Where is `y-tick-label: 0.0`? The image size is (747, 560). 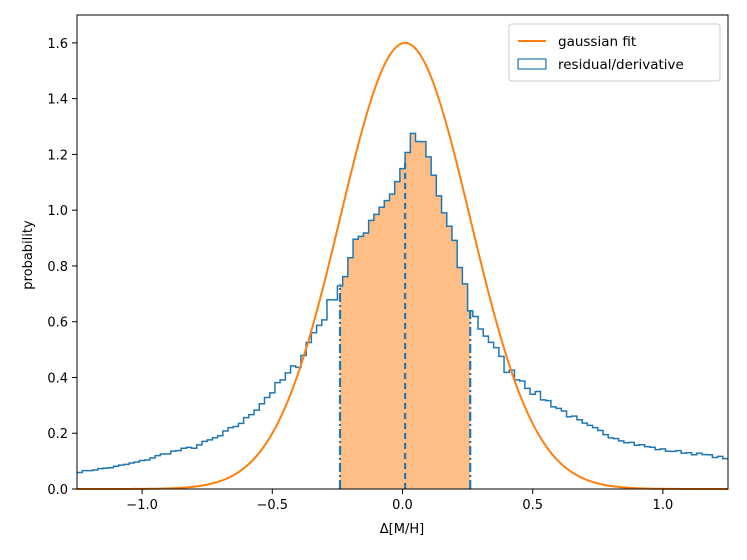
y-tick-label: 0.0 is located at coordinates (57, 490).